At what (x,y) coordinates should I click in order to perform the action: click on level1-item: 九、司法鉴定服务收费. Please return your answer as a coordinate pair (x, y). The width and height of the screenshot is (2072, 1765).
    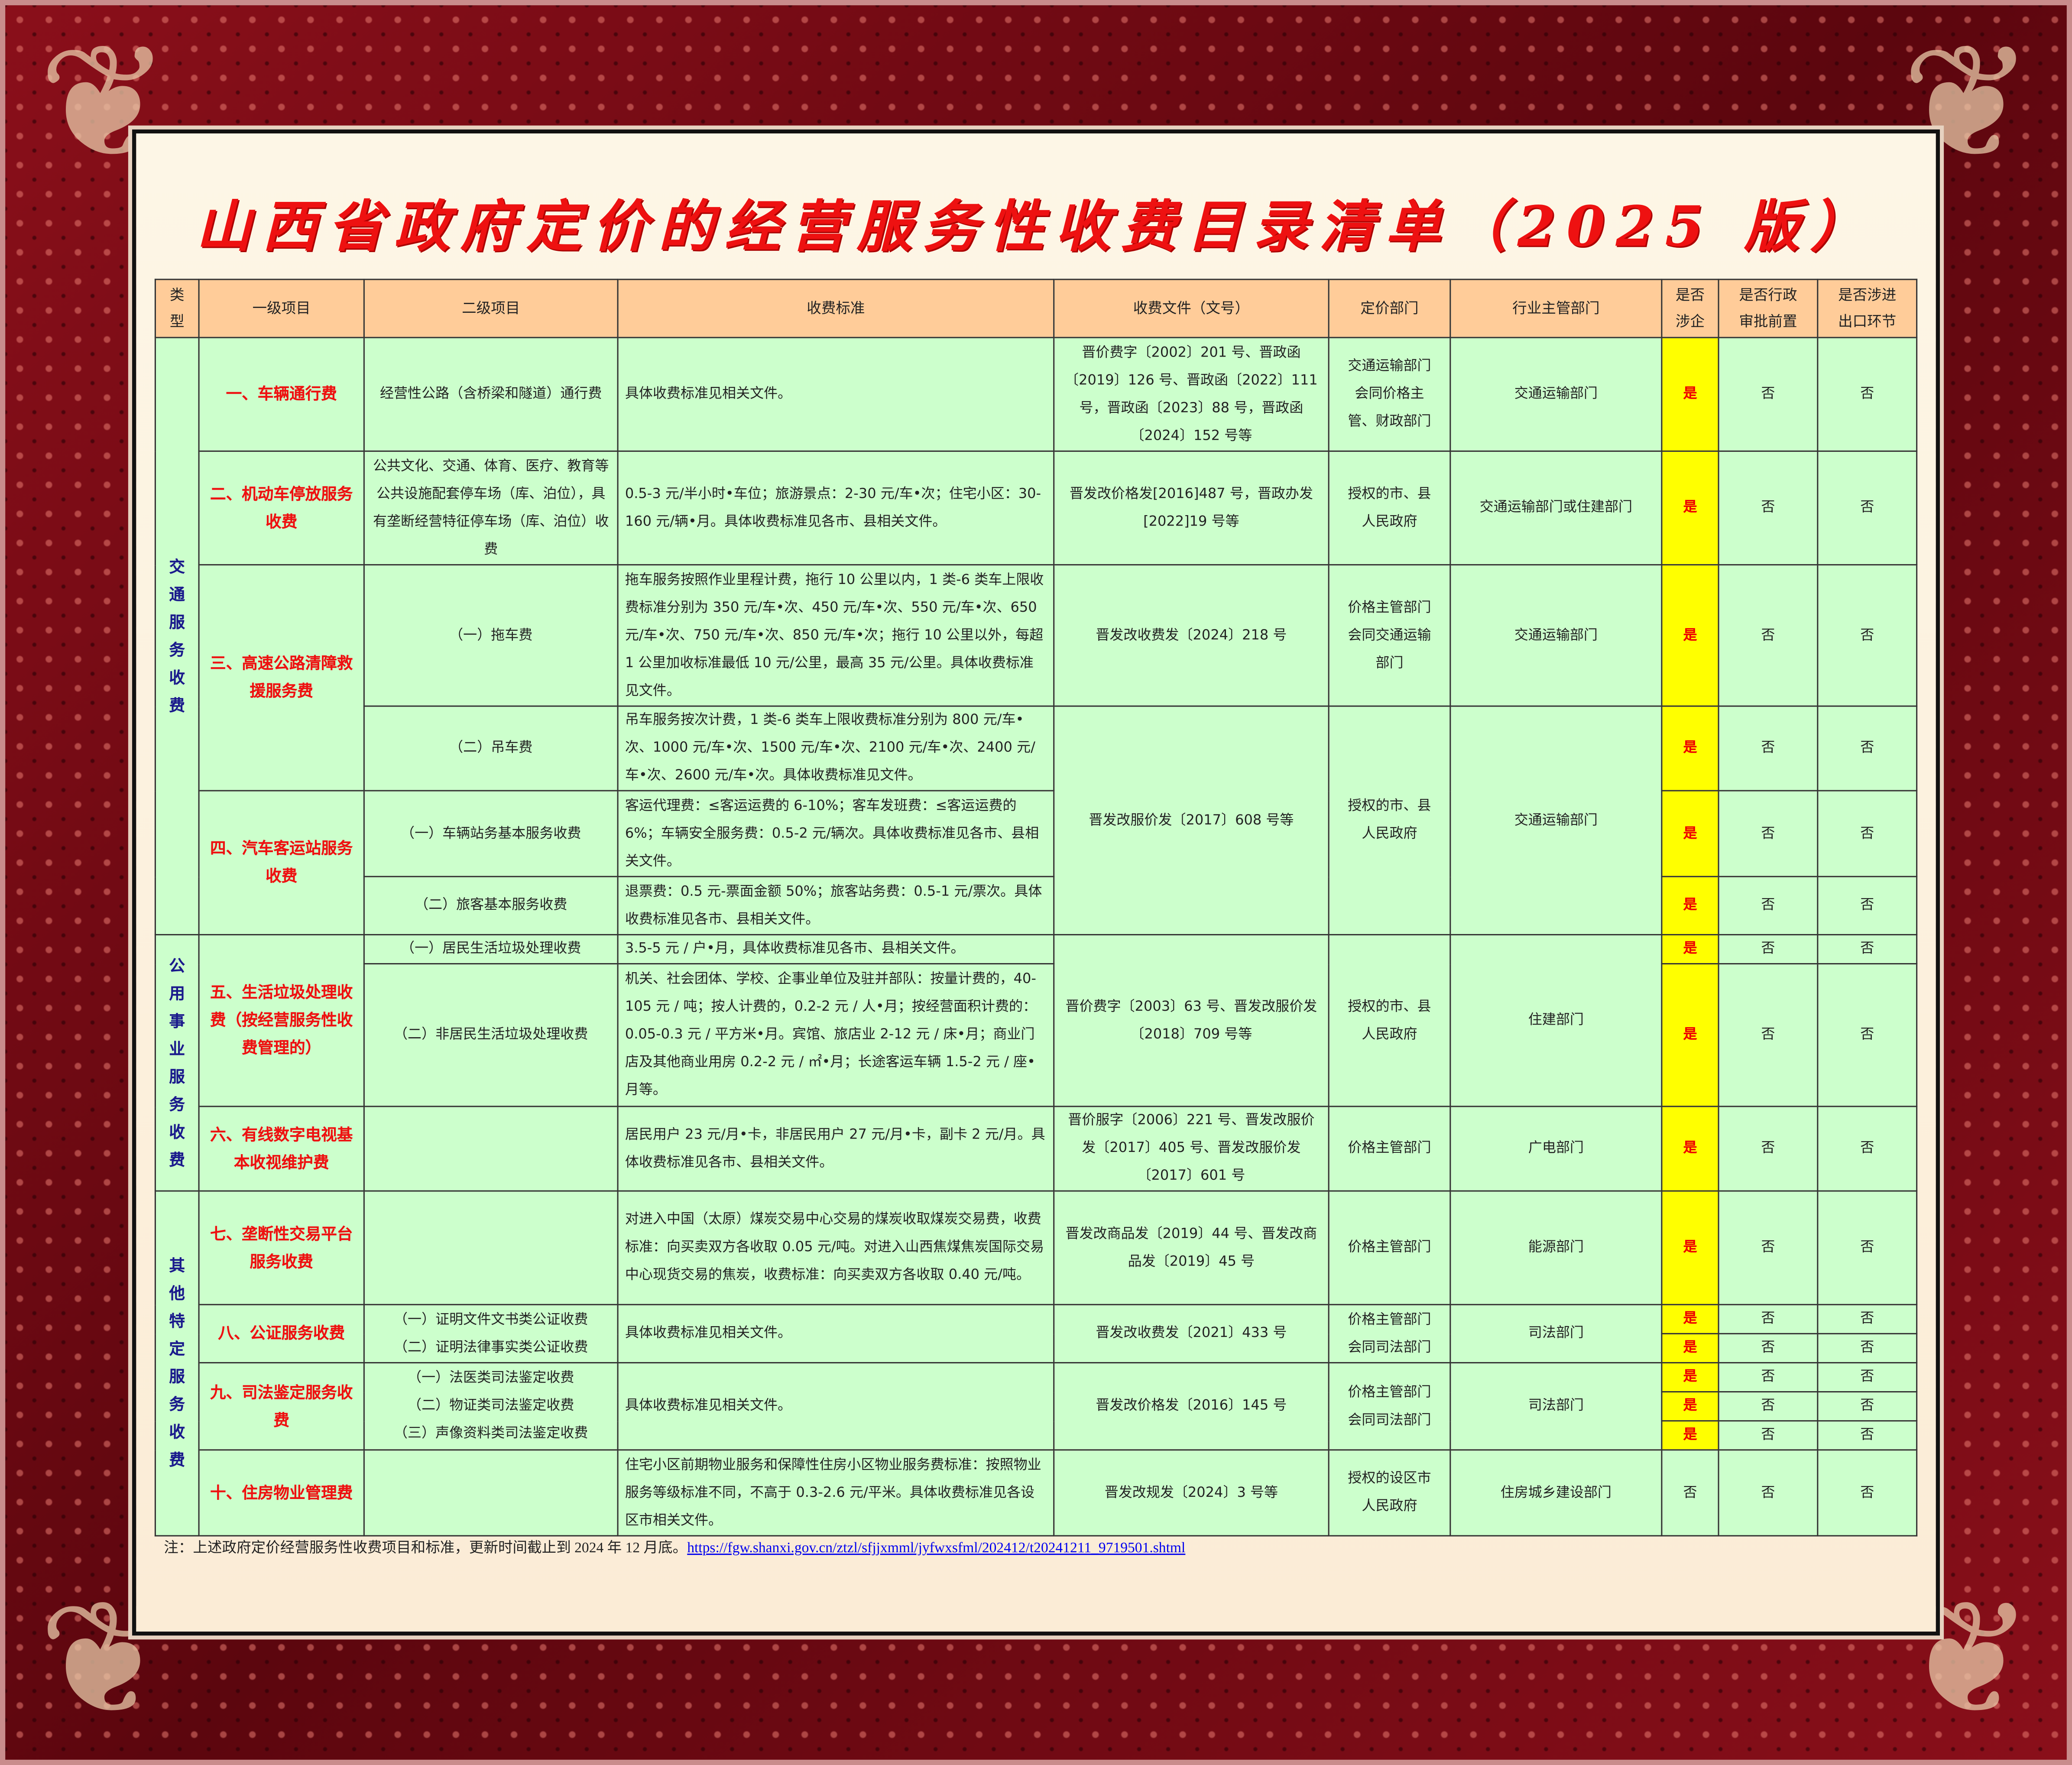
    Looking at the image, I should click on (282, 1406).